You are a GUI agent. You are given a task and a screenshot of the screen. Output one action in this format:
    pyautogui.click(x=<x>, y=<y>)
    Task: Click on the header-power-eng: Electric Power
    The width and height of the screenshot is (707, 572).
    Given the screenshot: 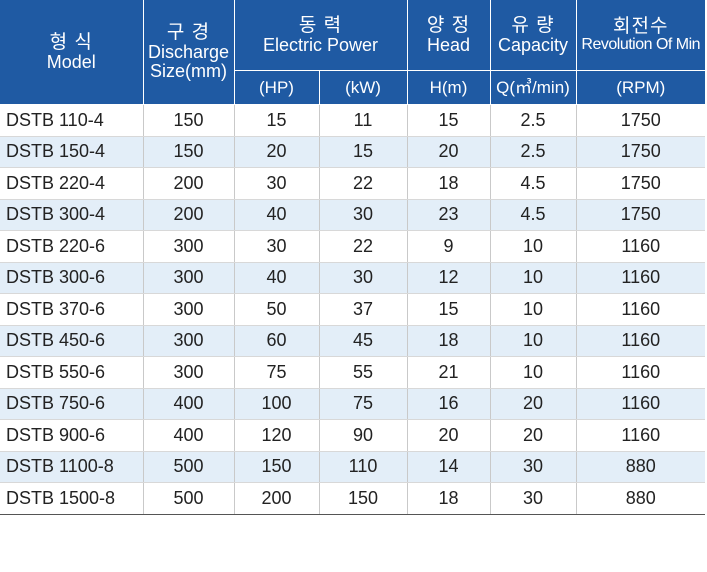 What is the action you would take?
    pyautogui.click(x=320, y=44)
    